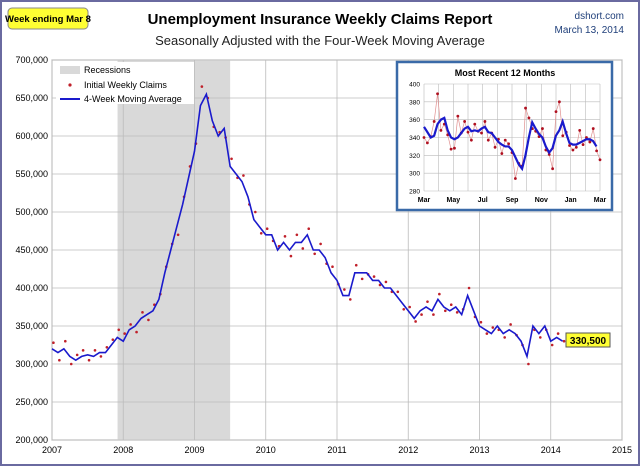 This screenshot has height=466, width=640. What do you see at coordinates (479, 450) in the screenshot?
I see `x-tick-label: 2013` at bounding box center [479, 450].